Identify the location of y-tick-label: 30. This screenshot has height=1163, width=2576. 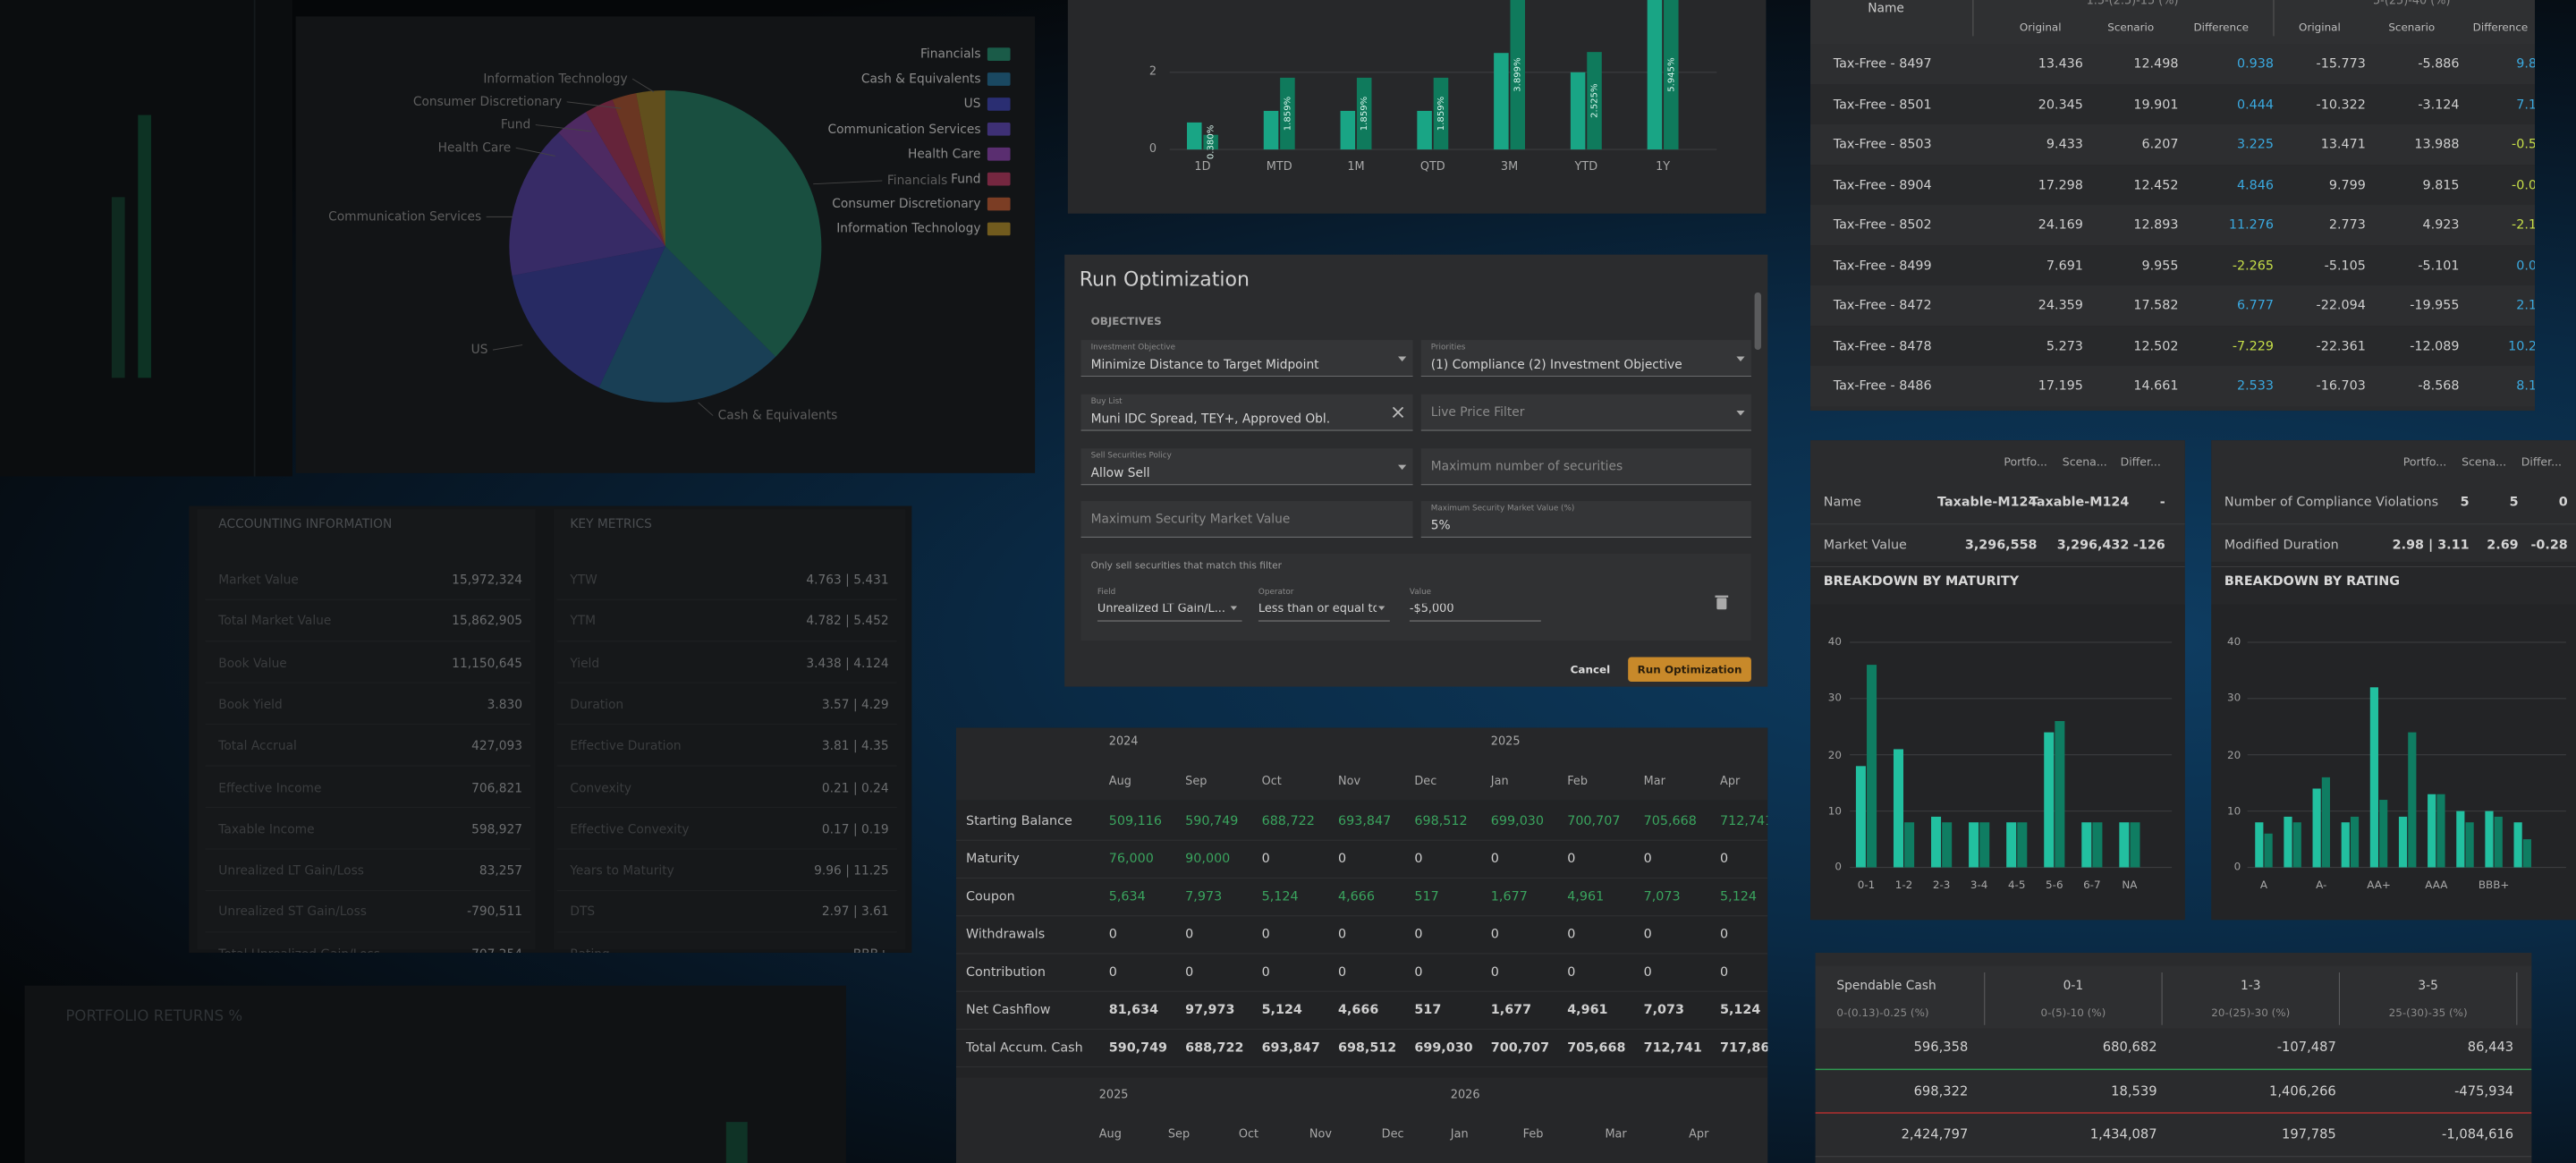
(1834, 698).